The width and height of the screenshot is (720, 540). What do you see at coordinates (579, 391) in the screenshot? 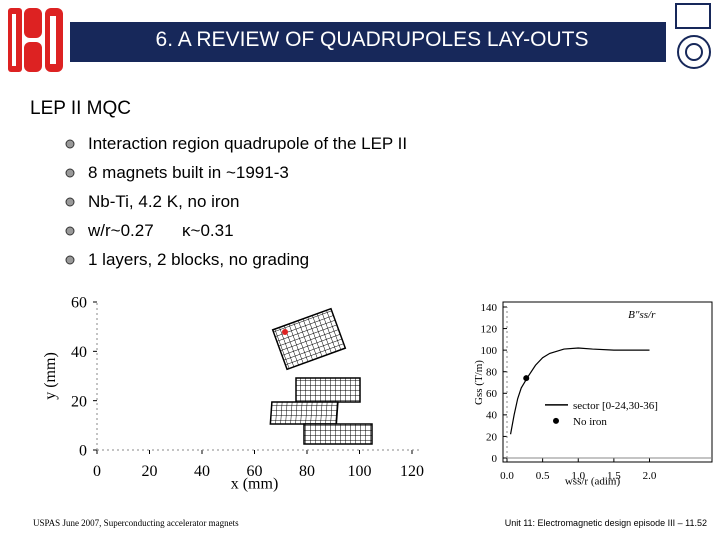
I see `curve` at bounding box center [579, 391].